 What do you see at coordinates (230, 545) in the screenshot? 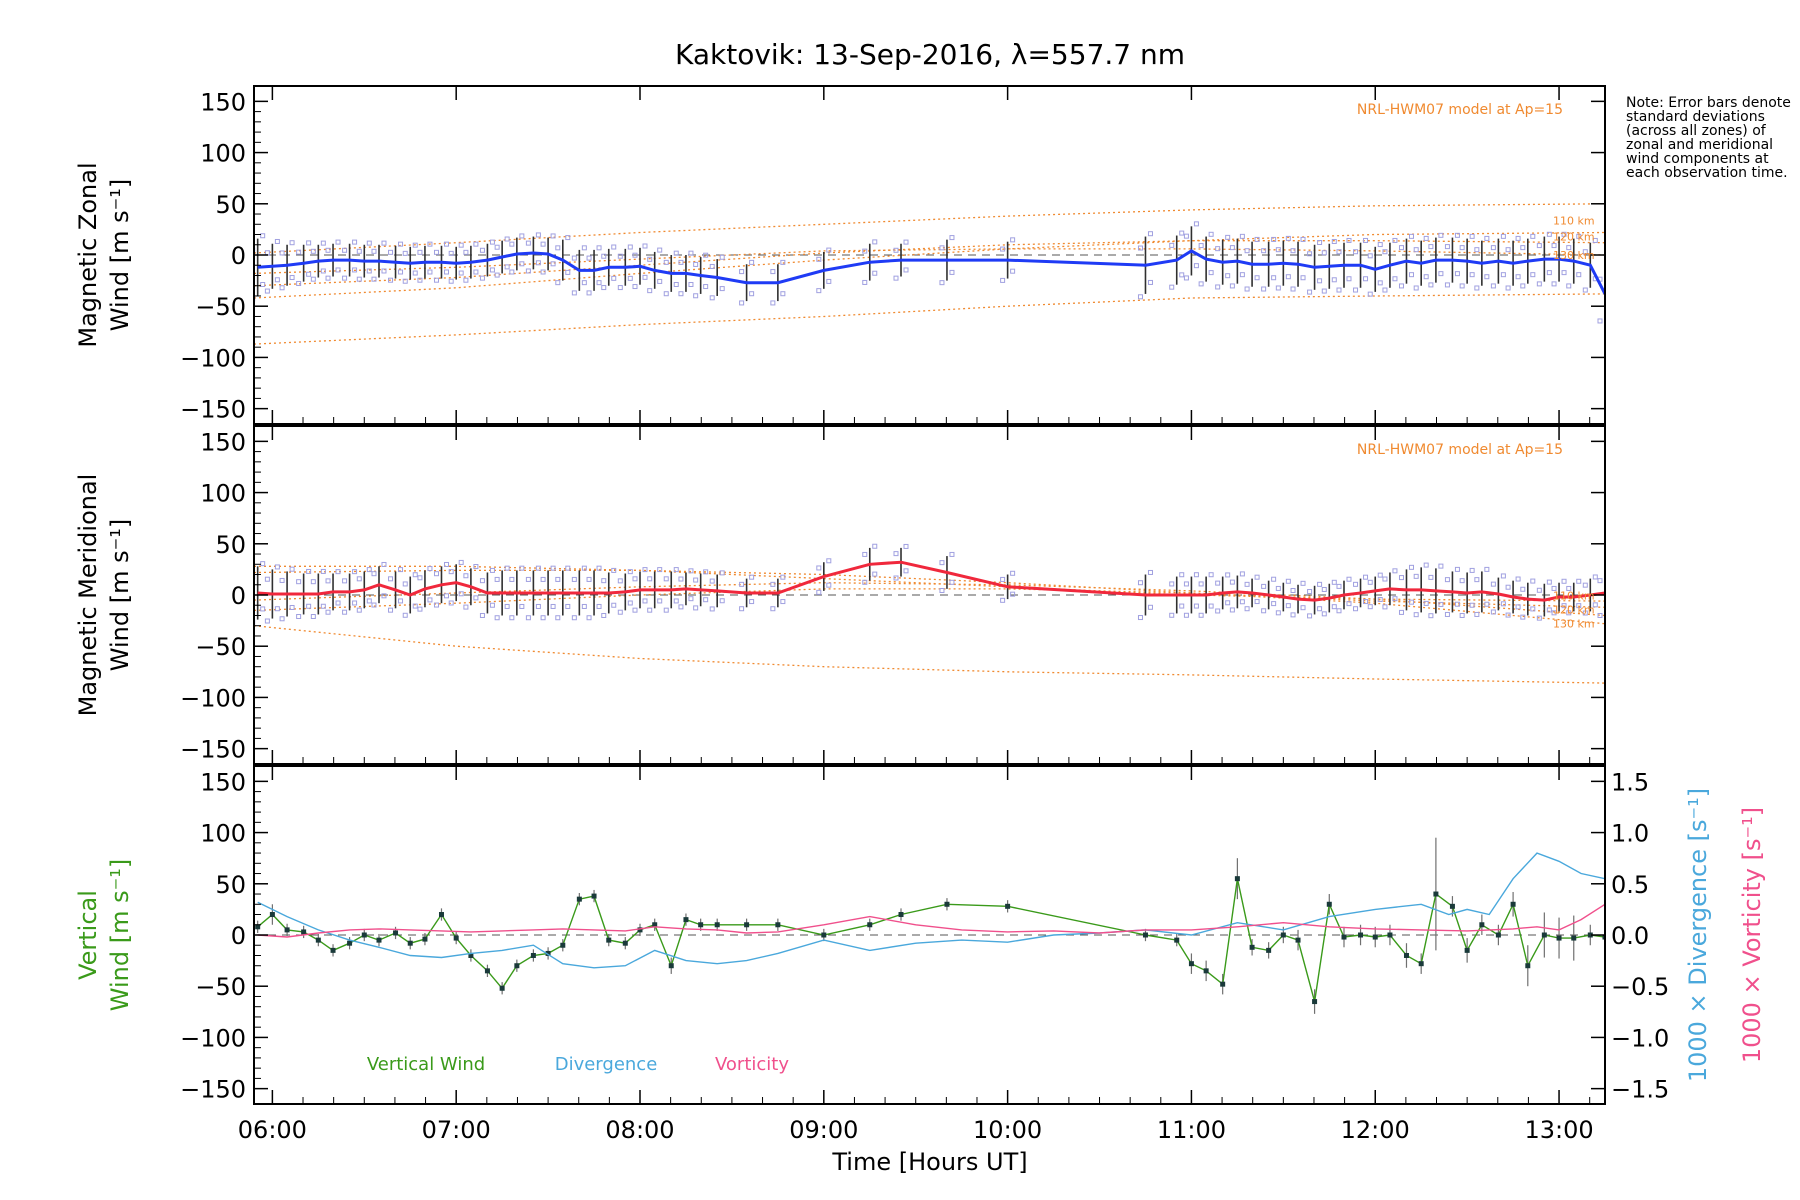
I see `y-tick-label: 50` at bounding box center [230, 545].